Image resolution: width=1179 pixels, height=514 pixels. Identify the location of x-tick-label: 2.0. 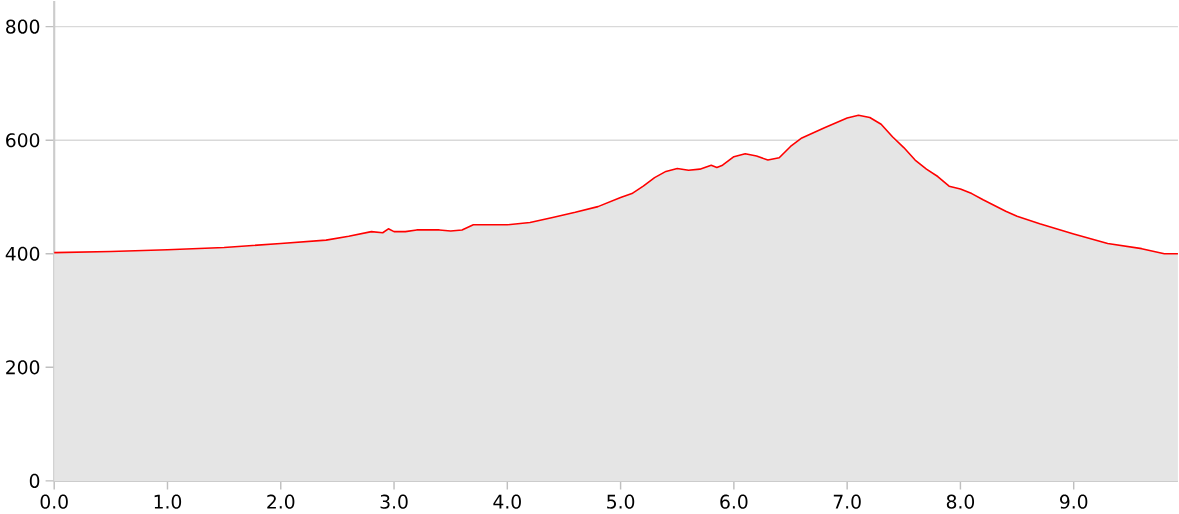
(281, 501).